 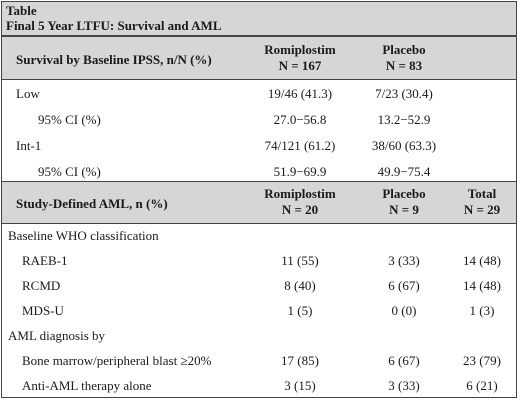 I want to click on aml-col-total: Total, so click(x=482, y=193).